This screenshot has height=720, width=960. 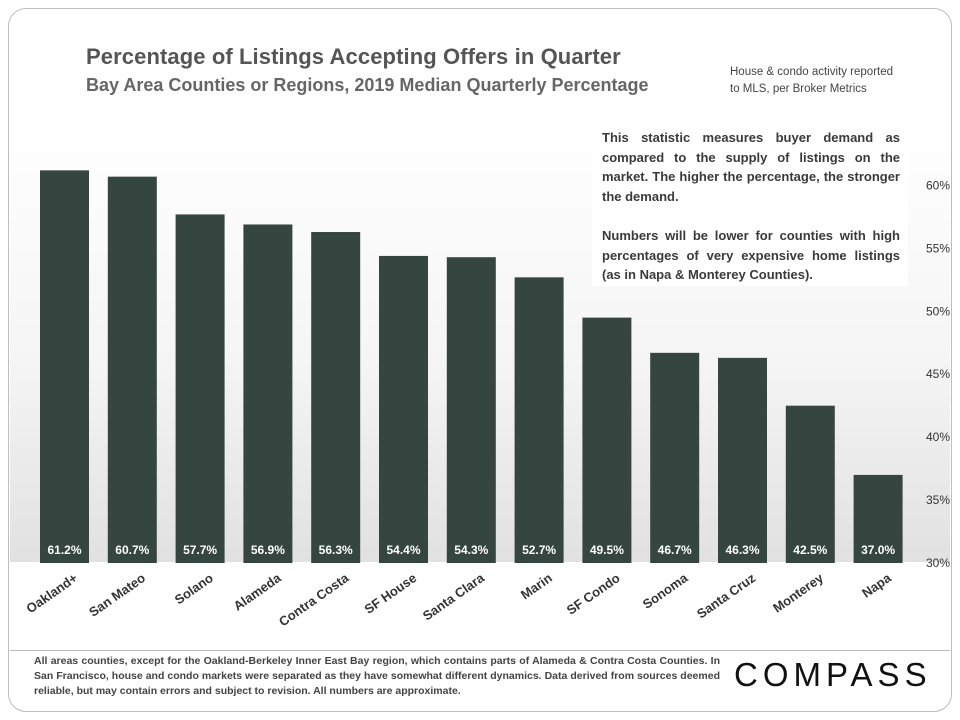 What do you see at coordinates (798, 89) in the screenshot?
I see `source-line-2: to MLS, per Broker Metrics` at bounding box center [798, 89].